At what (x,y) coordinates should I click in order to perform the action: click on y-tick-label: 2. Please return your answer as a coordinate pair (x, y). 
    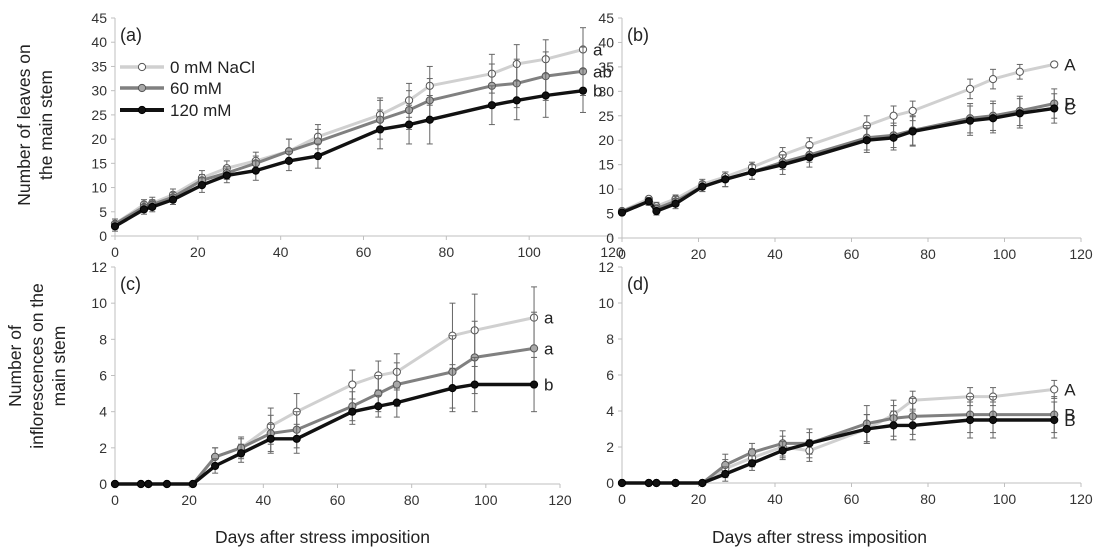
    Looking at the image, I should click on (103, 448).